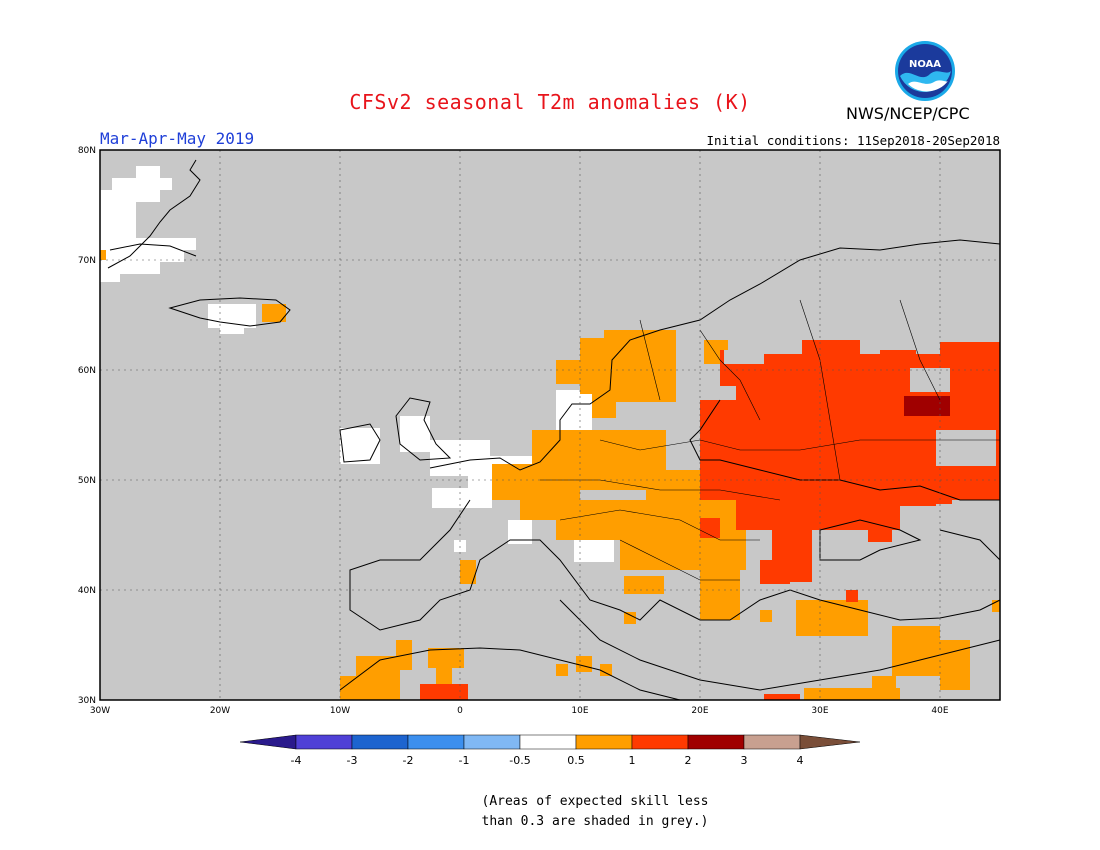  I want to click on season-label: Mar-Apr-May 2019, so click(177, 138).